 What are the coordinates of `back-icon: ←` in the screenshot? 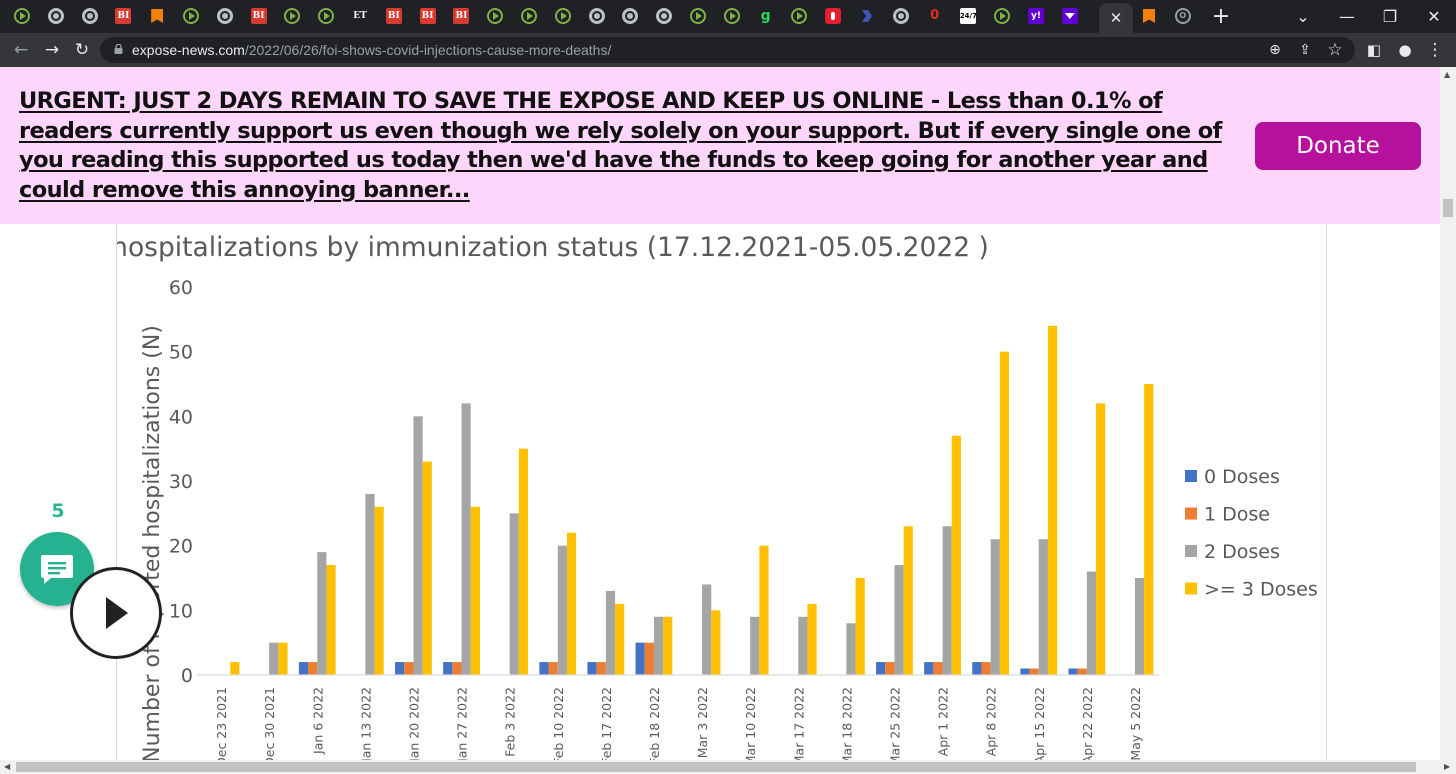 It's located at (21, 50).